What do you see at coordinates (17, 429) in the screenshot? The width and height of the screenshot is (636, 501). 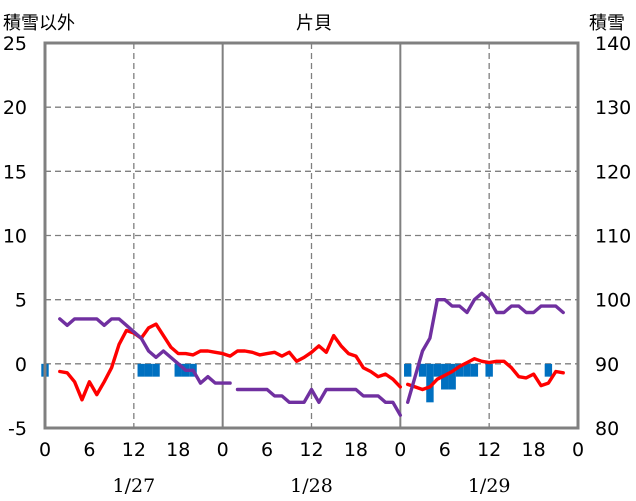 I see `left-tick-label: -5` at bounding box center [17, 429].